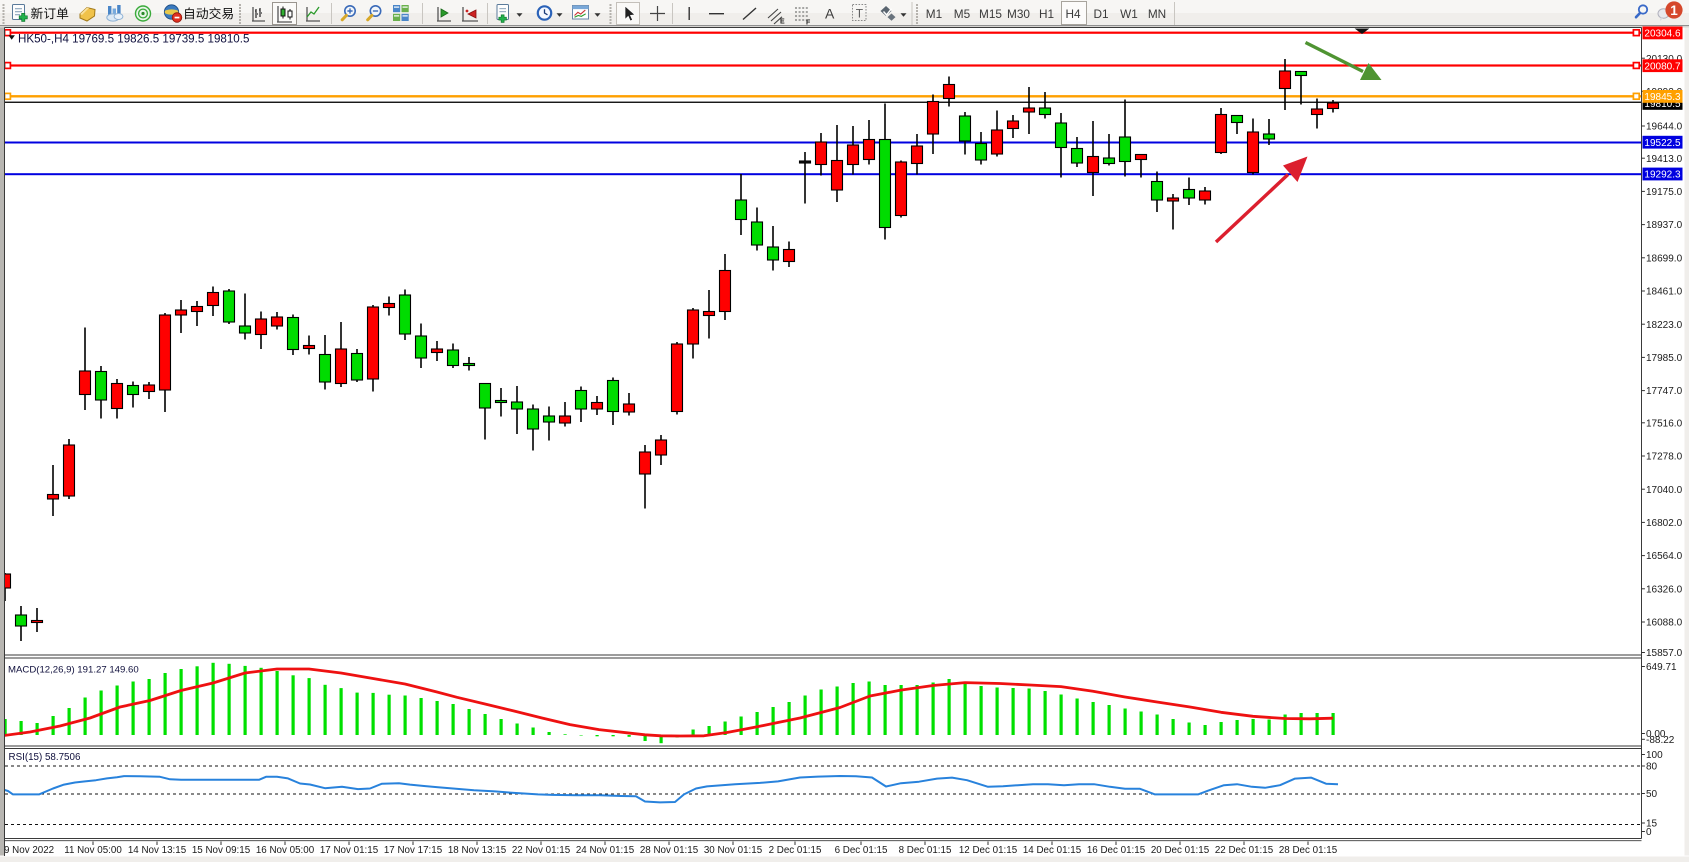 Image resolution: width=1689 pixels, height=867 pixels. Describe the element at coordinates (1674, 10) in the screenshot. I see `svg-text: 1` at that location.